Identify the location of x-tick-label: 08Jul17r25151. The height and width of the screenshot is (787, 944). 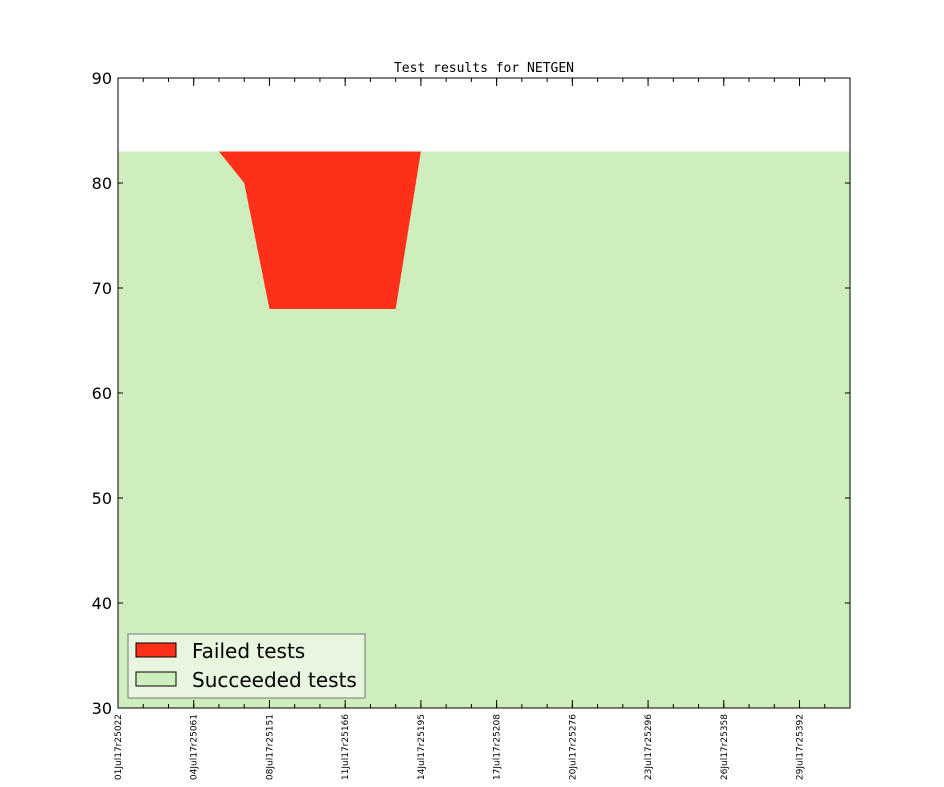
(270, 747).